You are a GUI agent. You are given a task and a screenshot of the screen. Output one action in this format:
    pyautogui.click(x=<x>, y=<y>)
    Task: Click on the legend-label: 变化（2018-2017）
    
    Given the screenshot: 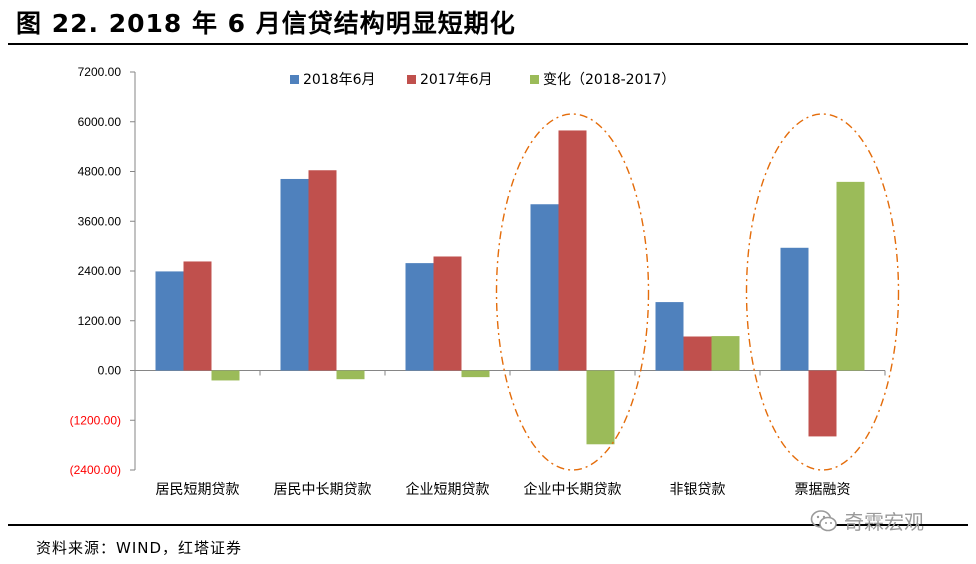 What is the action you would take?
    pyautogui.click(x=609, y=80)
    